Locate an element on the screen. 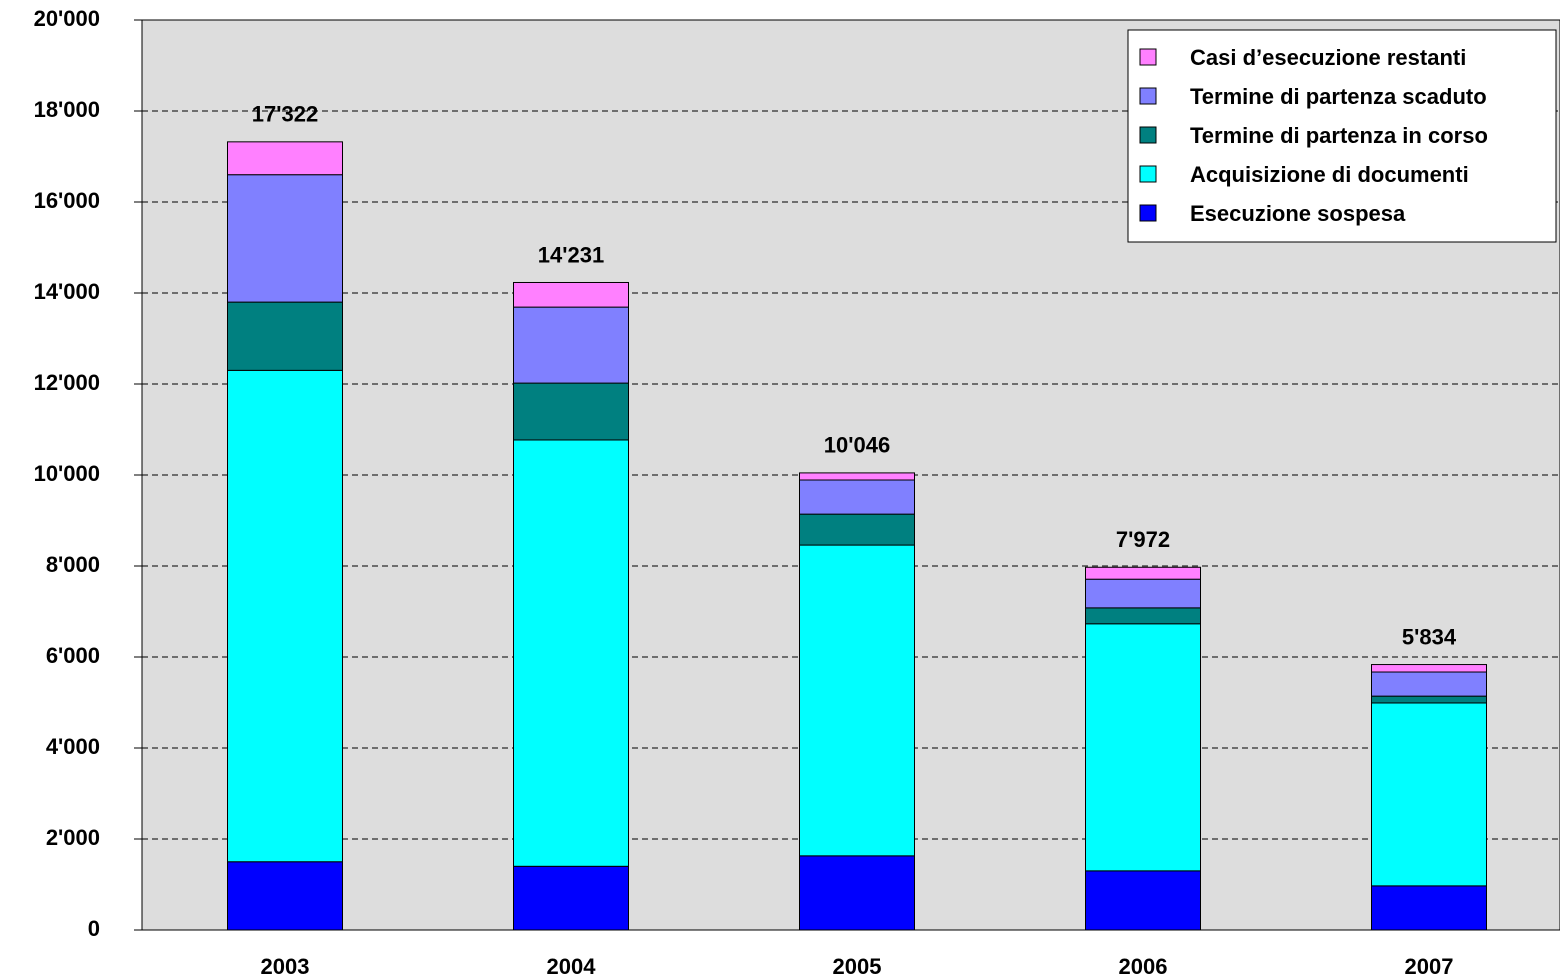 This screenshot has height=980, width=1560. legend-label: Esecuzione sospesa is located at coordinates (1298, 213).